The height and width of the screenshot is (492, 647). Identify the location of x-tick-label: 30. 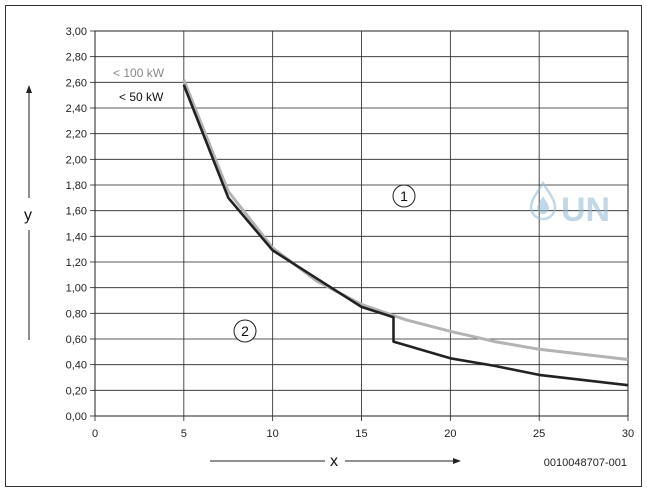
(628, 434).